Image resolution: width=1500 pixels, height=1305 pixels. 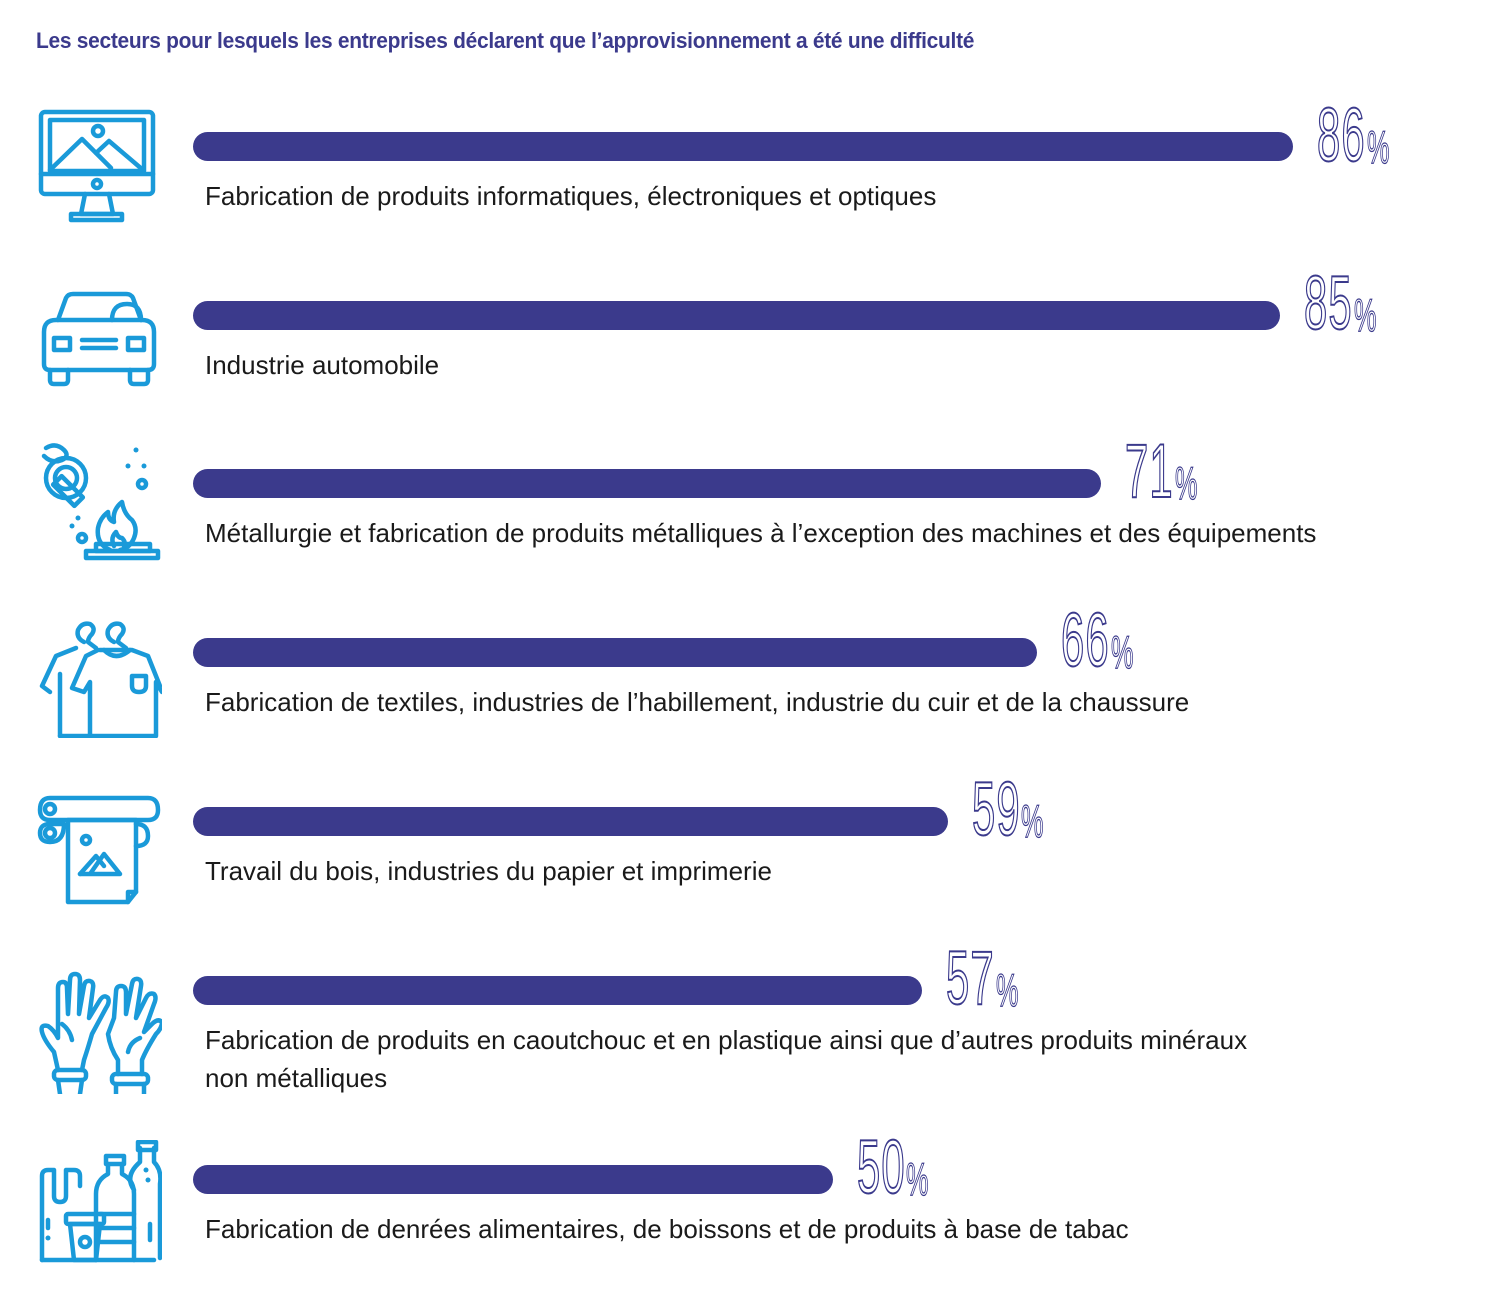 I want to click on car-icon, so click(x=99, y=343).